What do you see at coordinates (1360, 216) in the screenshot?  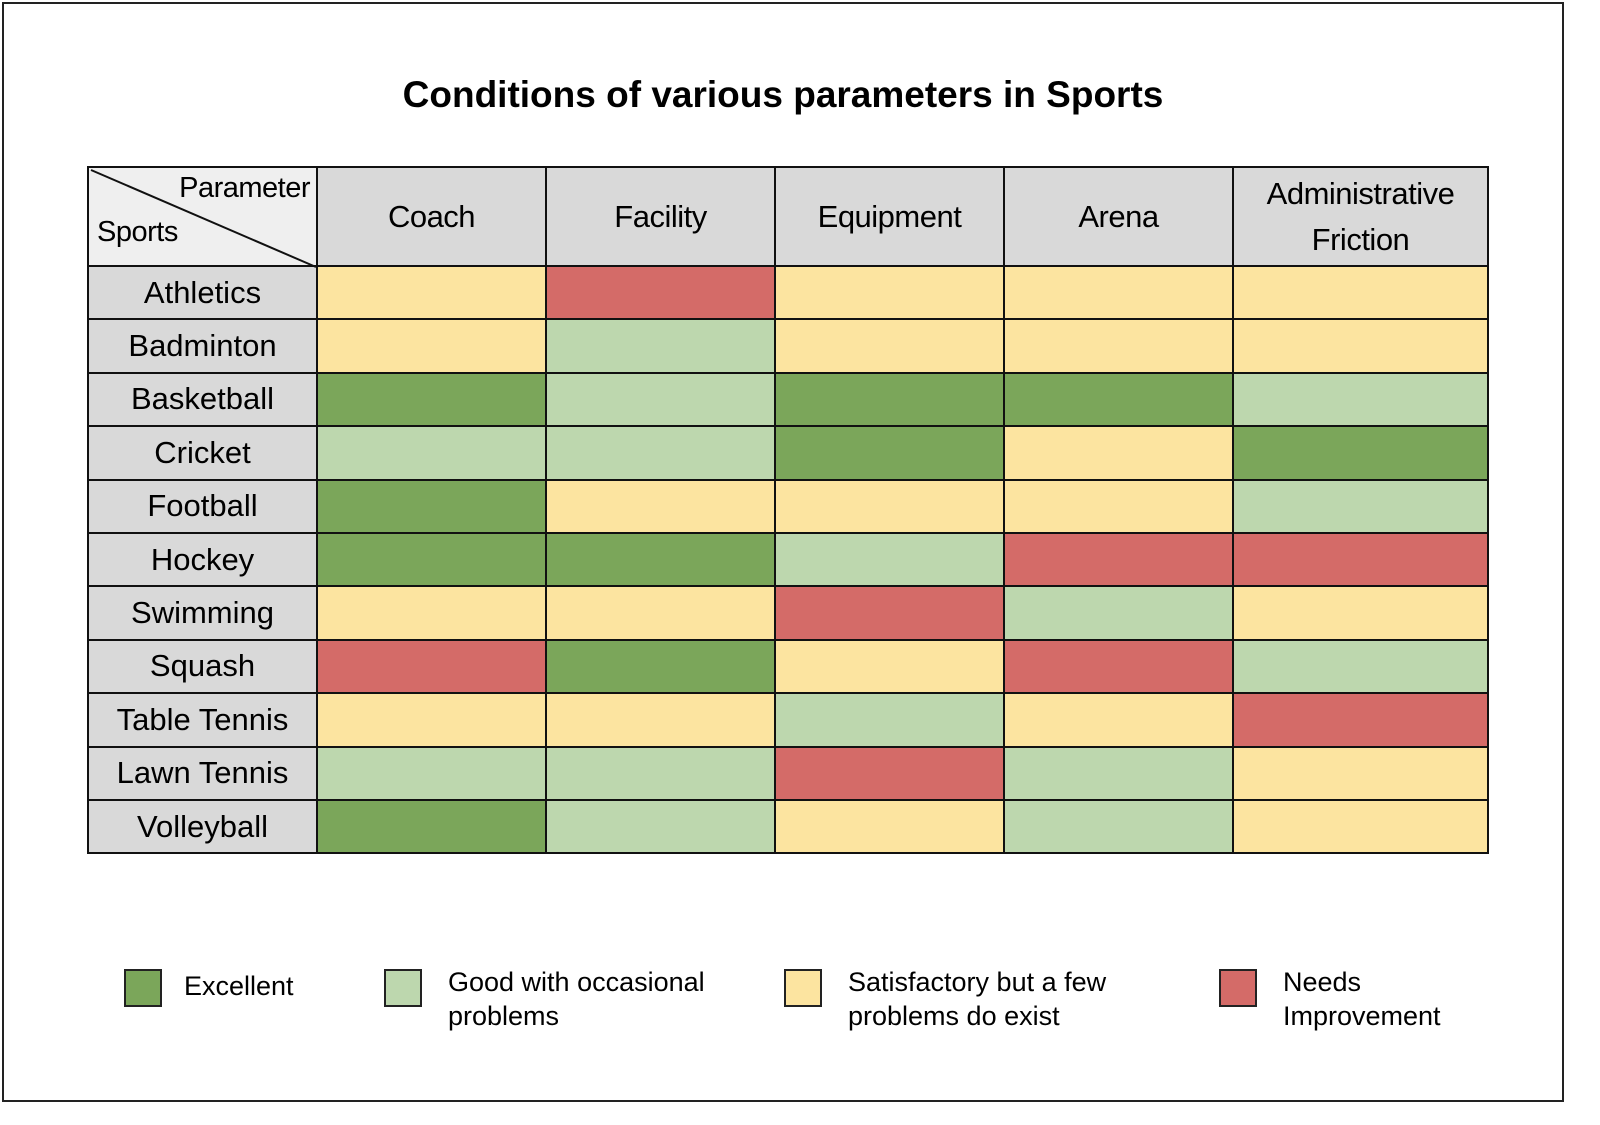 I see `column-header: Administrative Friction` at bounding box center [1360, 216].